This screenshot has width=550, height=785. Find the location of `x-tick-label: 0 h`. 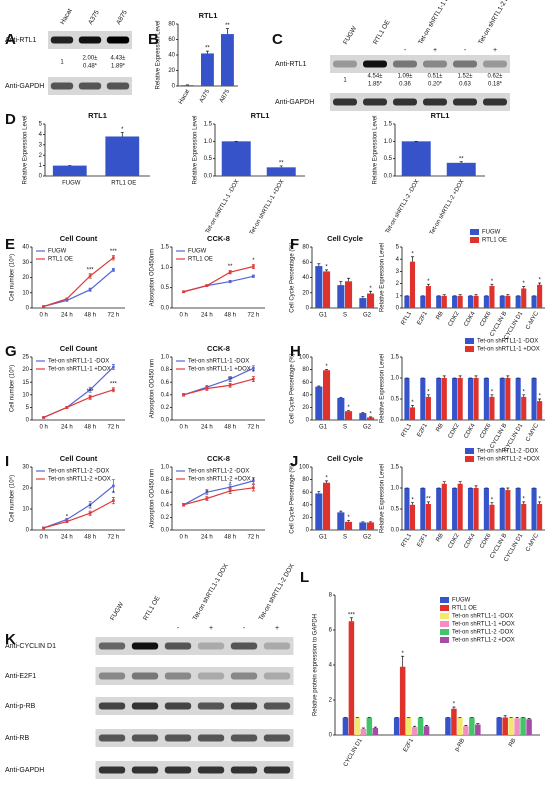

x-tick-label: 0 h is located at coordinates (43, 538).